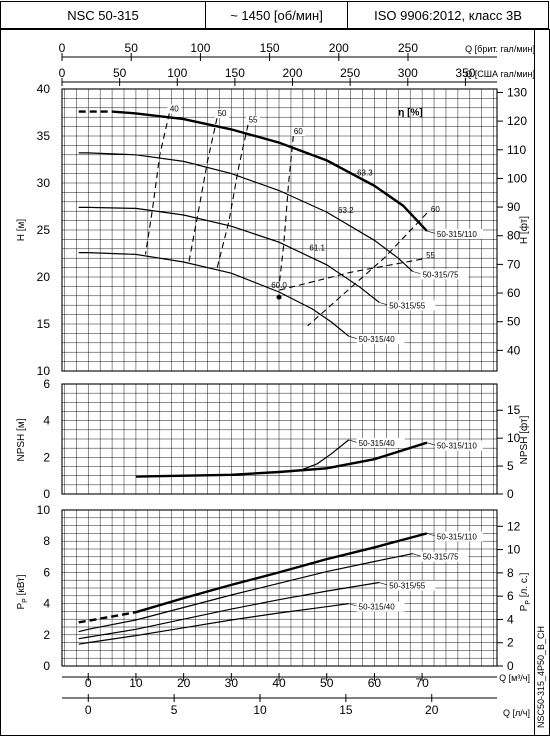  Describe the element at coordinates (44, 277) in the screenshot. I see `h-m-tick-label: 20` at that location.